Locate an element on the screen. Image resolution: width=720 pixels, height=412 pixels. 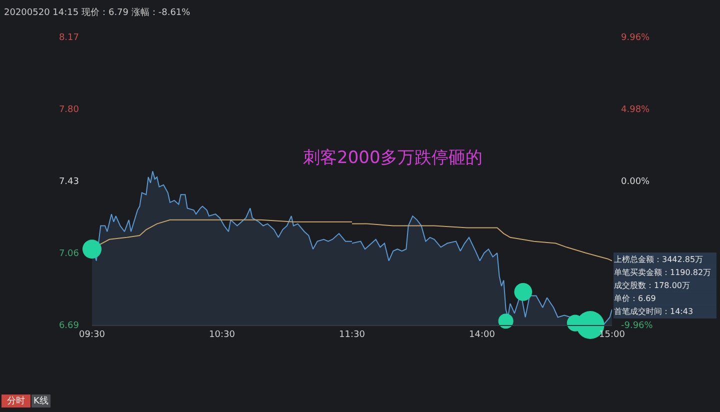
text: 首笔成交时间：14:43 is located at coordinates (654, 311).